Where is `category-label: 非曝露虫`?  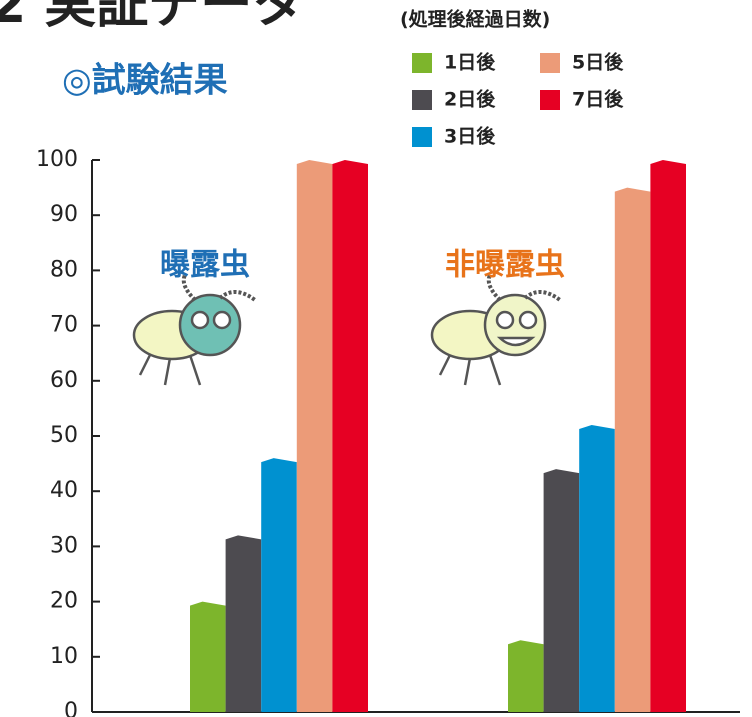
category-label: 非曝露虫 is located at coordinates (505, 265).